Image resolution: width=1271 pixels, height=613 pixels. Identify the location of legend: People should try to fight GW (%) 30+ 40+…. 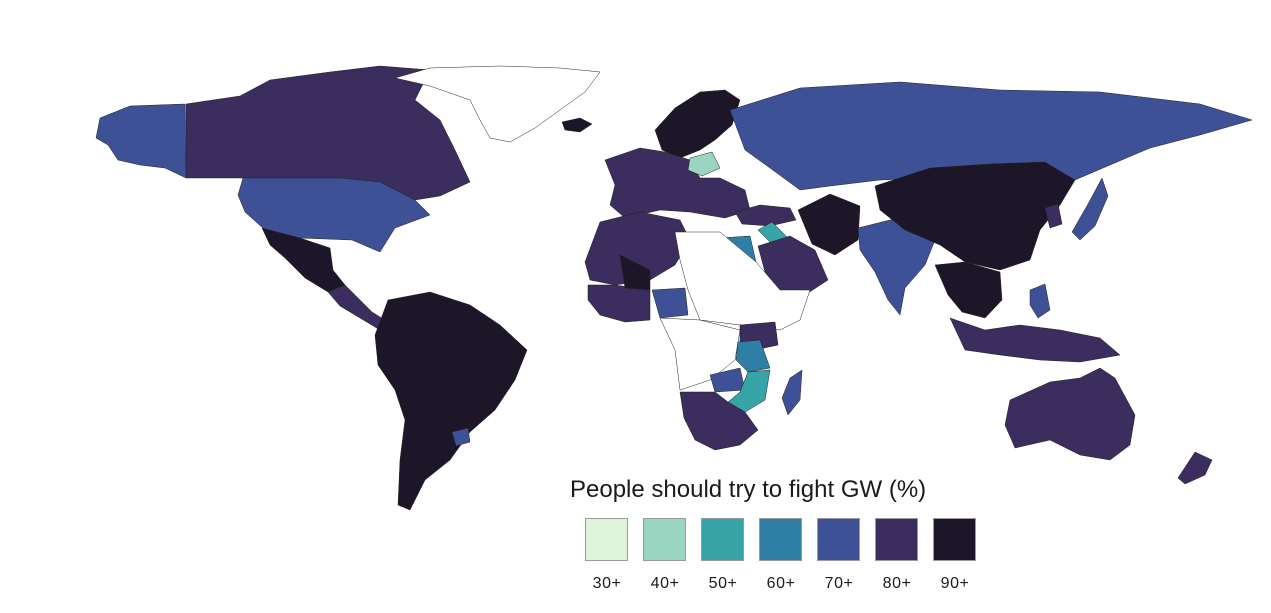
(790, 537).